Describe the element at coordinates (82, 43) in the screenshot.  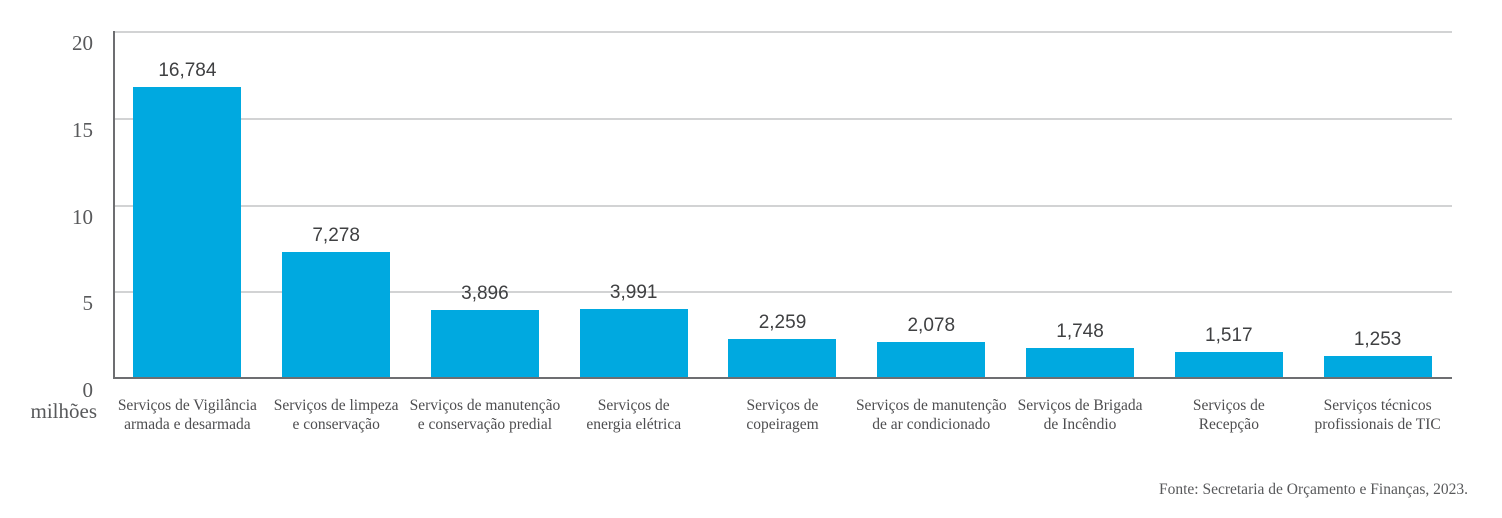
I see `y-tick-label-20: 20` at that location.